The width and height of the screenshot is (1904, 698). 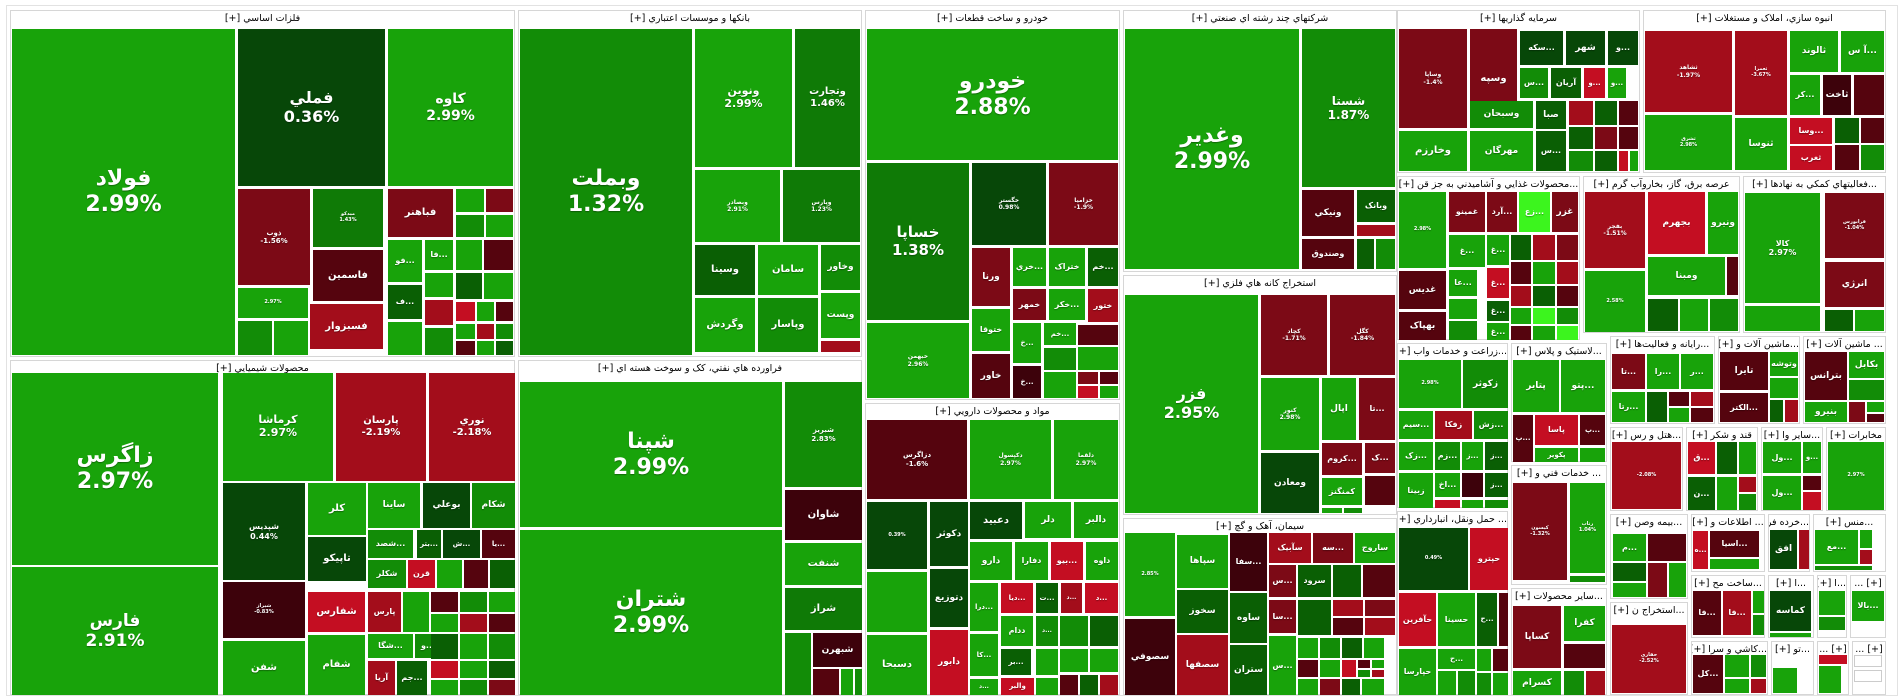 I want to click on tile-rubber-plastics-3: پاسا, so click(x=1556, y=430).